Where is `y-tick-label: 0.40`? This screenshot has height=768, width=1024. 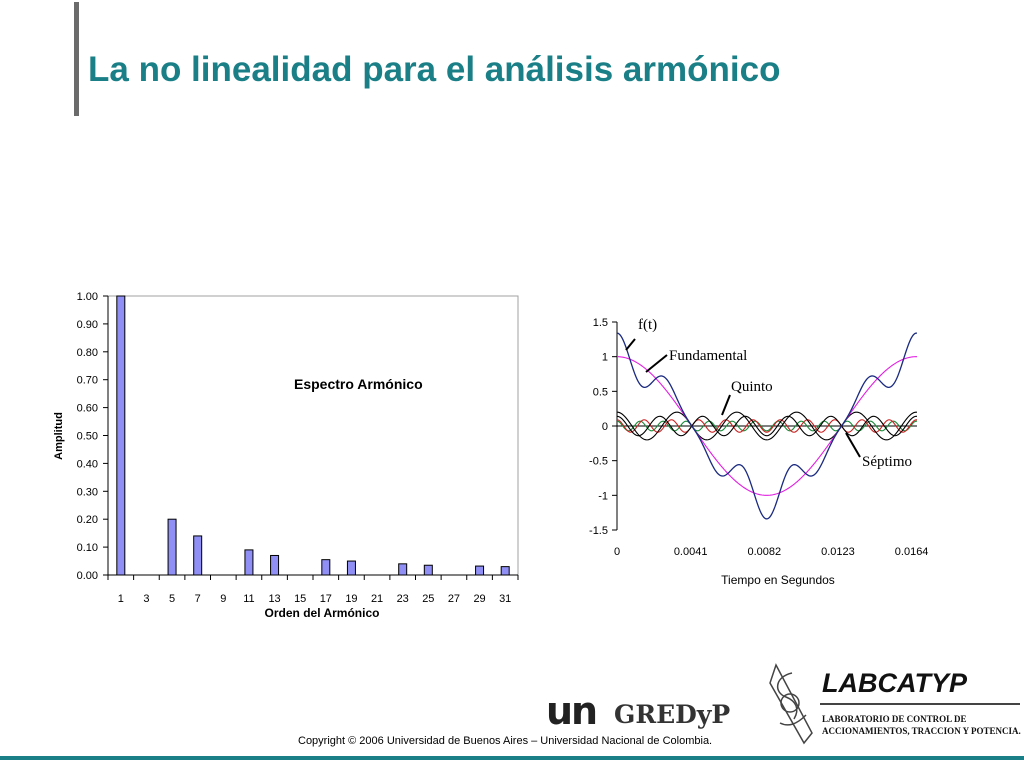
y-tick-label: 0.40 is located at coordinates (87, 464).